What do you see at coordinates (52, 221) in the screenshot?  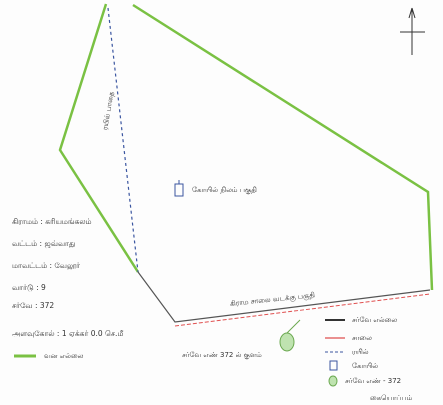 I see `info-line: கிராமம் : கரியமங்கலம்` at bounding box center [52, 221].